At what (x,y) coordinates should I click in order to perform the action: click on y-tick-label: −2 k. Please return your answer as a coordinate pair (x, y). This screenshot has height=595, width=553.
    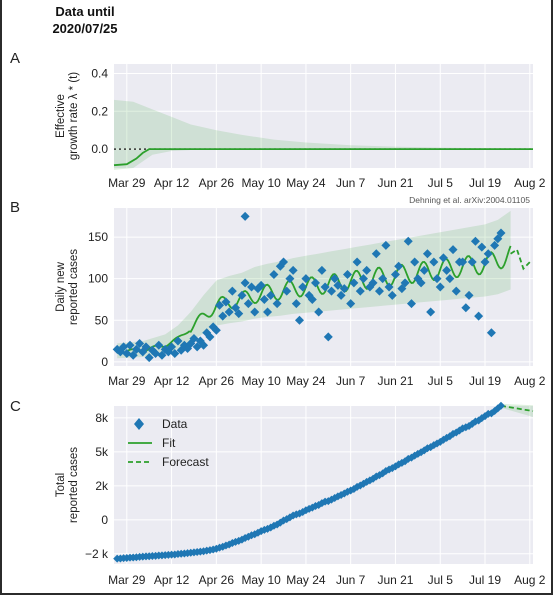
    Looking at the image, I should click on (97, 554).